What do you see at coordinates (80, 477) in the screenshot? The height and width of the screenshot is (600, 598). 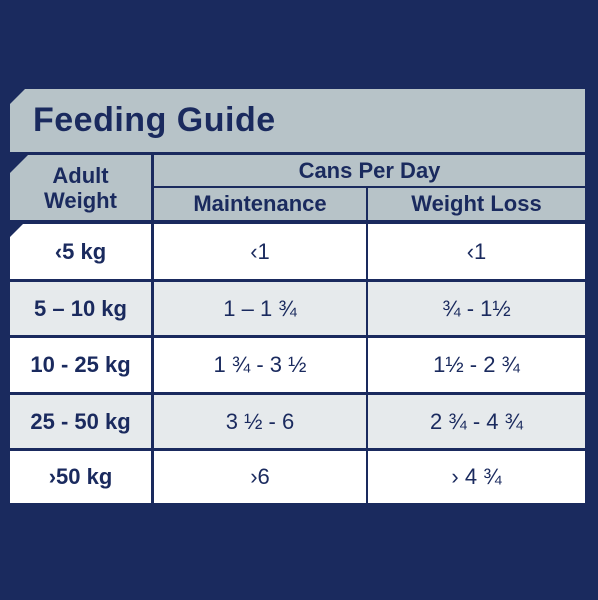 I see `row-5-weight: ›50 kg` at bounding box center [80, 477].